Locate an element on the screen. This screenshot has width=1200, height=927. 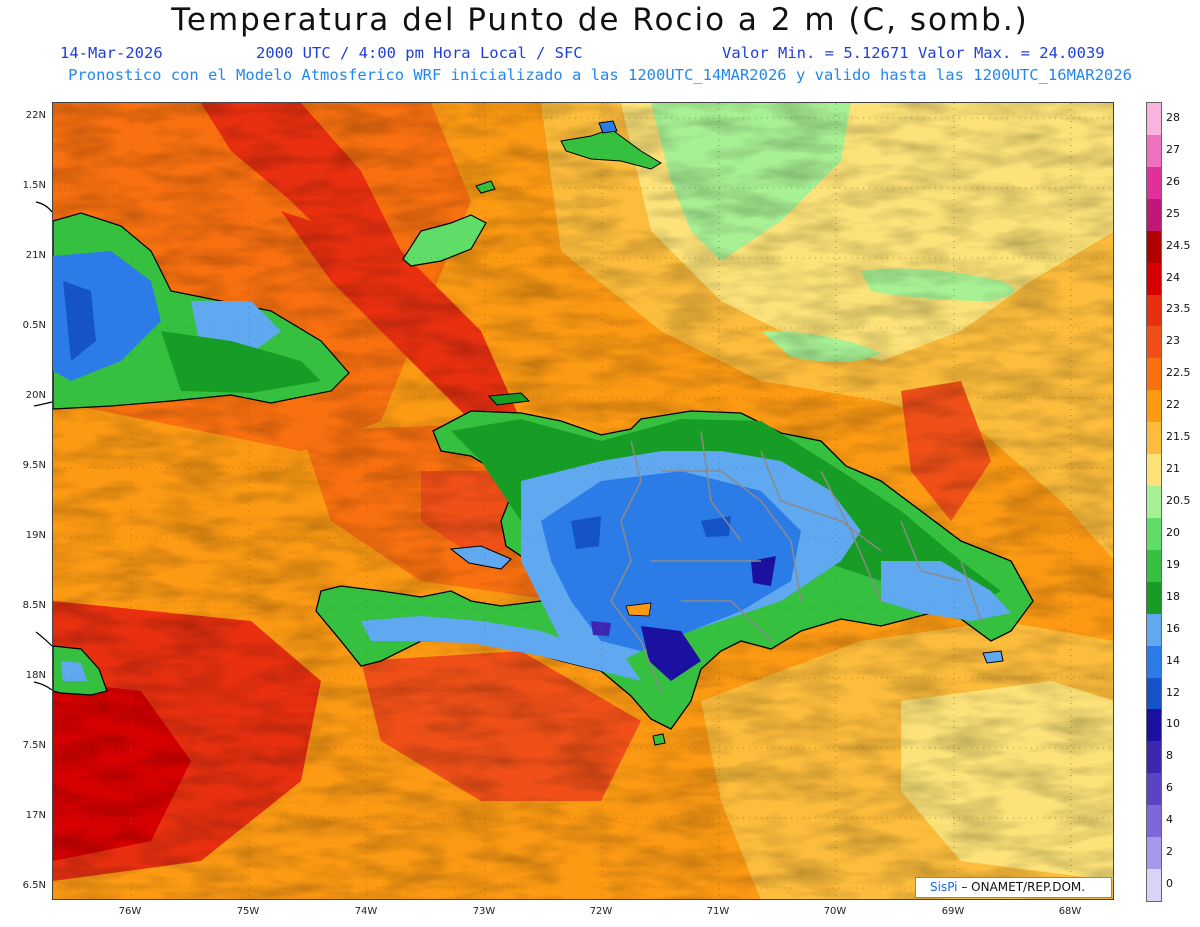
legend-label: 4 is located at coordinates (1169, 820).